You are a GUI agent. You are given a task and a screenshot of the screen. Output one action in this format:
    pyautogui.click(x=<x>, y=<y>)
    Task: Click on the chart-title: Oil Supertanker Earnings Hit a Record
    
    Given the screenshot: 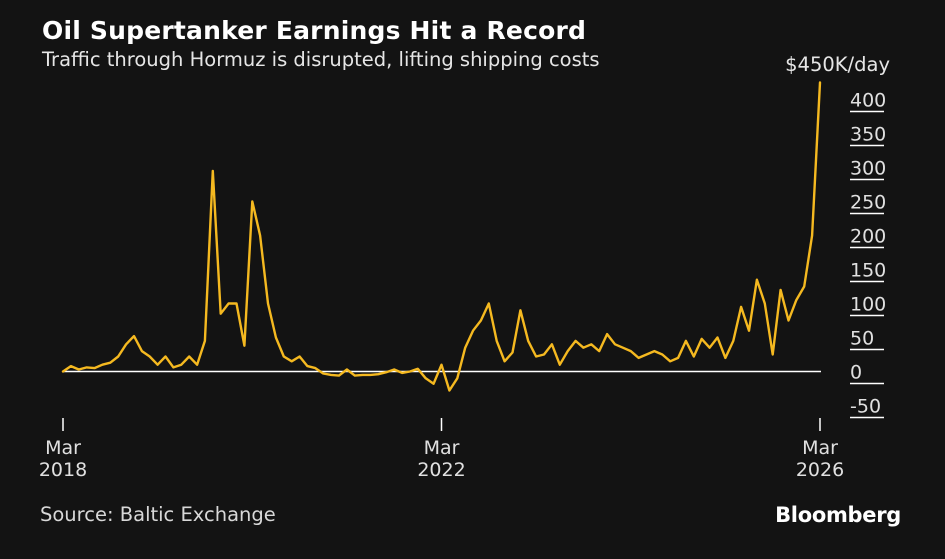 What is the action you would take?
    pyautogui.click(x=314, y=30)
    